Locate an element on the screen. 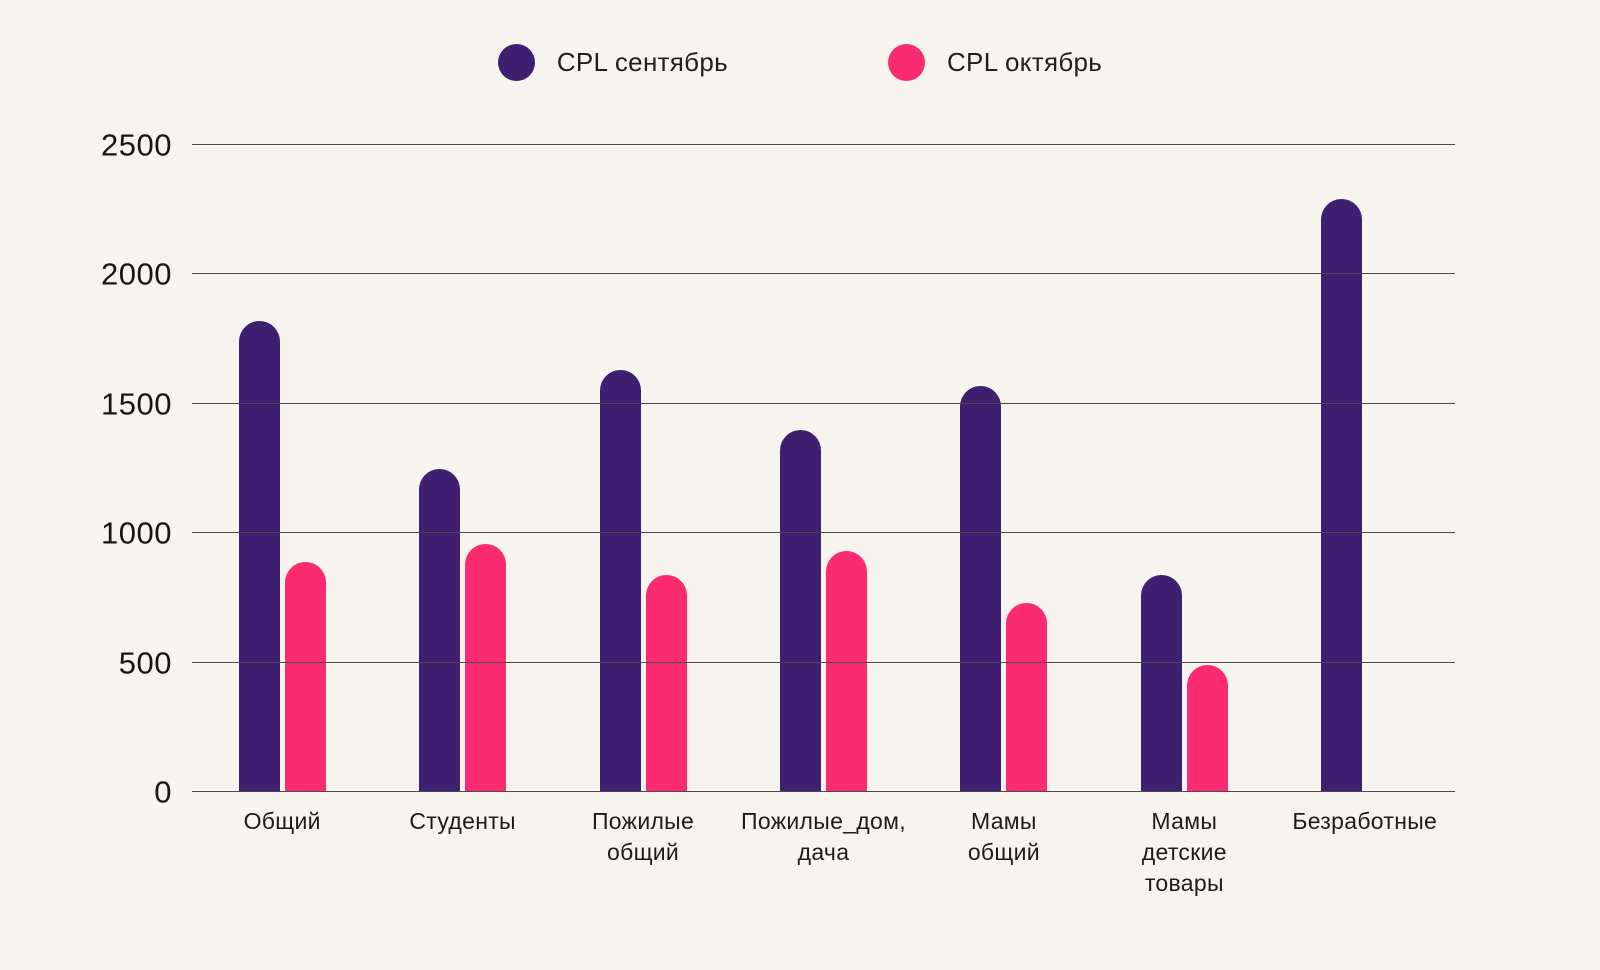 The height and width of the screenshot is (970, 1600). legend-label: CPL сентябрь is located at coordinates (642, 62).